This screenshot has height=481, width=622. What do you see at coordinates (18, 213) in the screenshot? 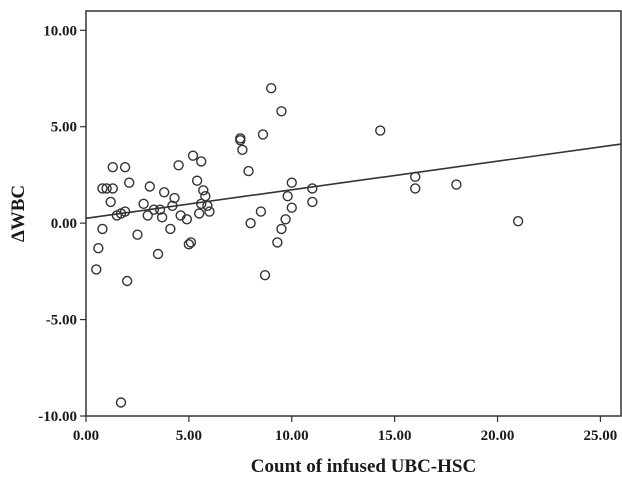
I see `y-axis-title: ΔWBC` at bounding box center [18, 213].